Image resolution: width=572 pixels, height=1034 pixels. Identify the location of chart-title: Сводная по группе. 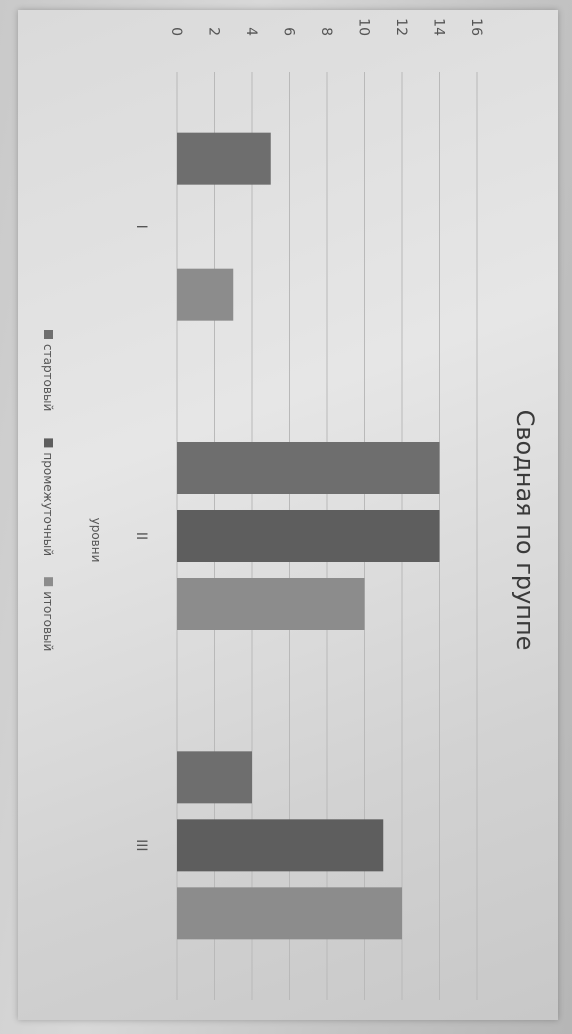
(525, 530).